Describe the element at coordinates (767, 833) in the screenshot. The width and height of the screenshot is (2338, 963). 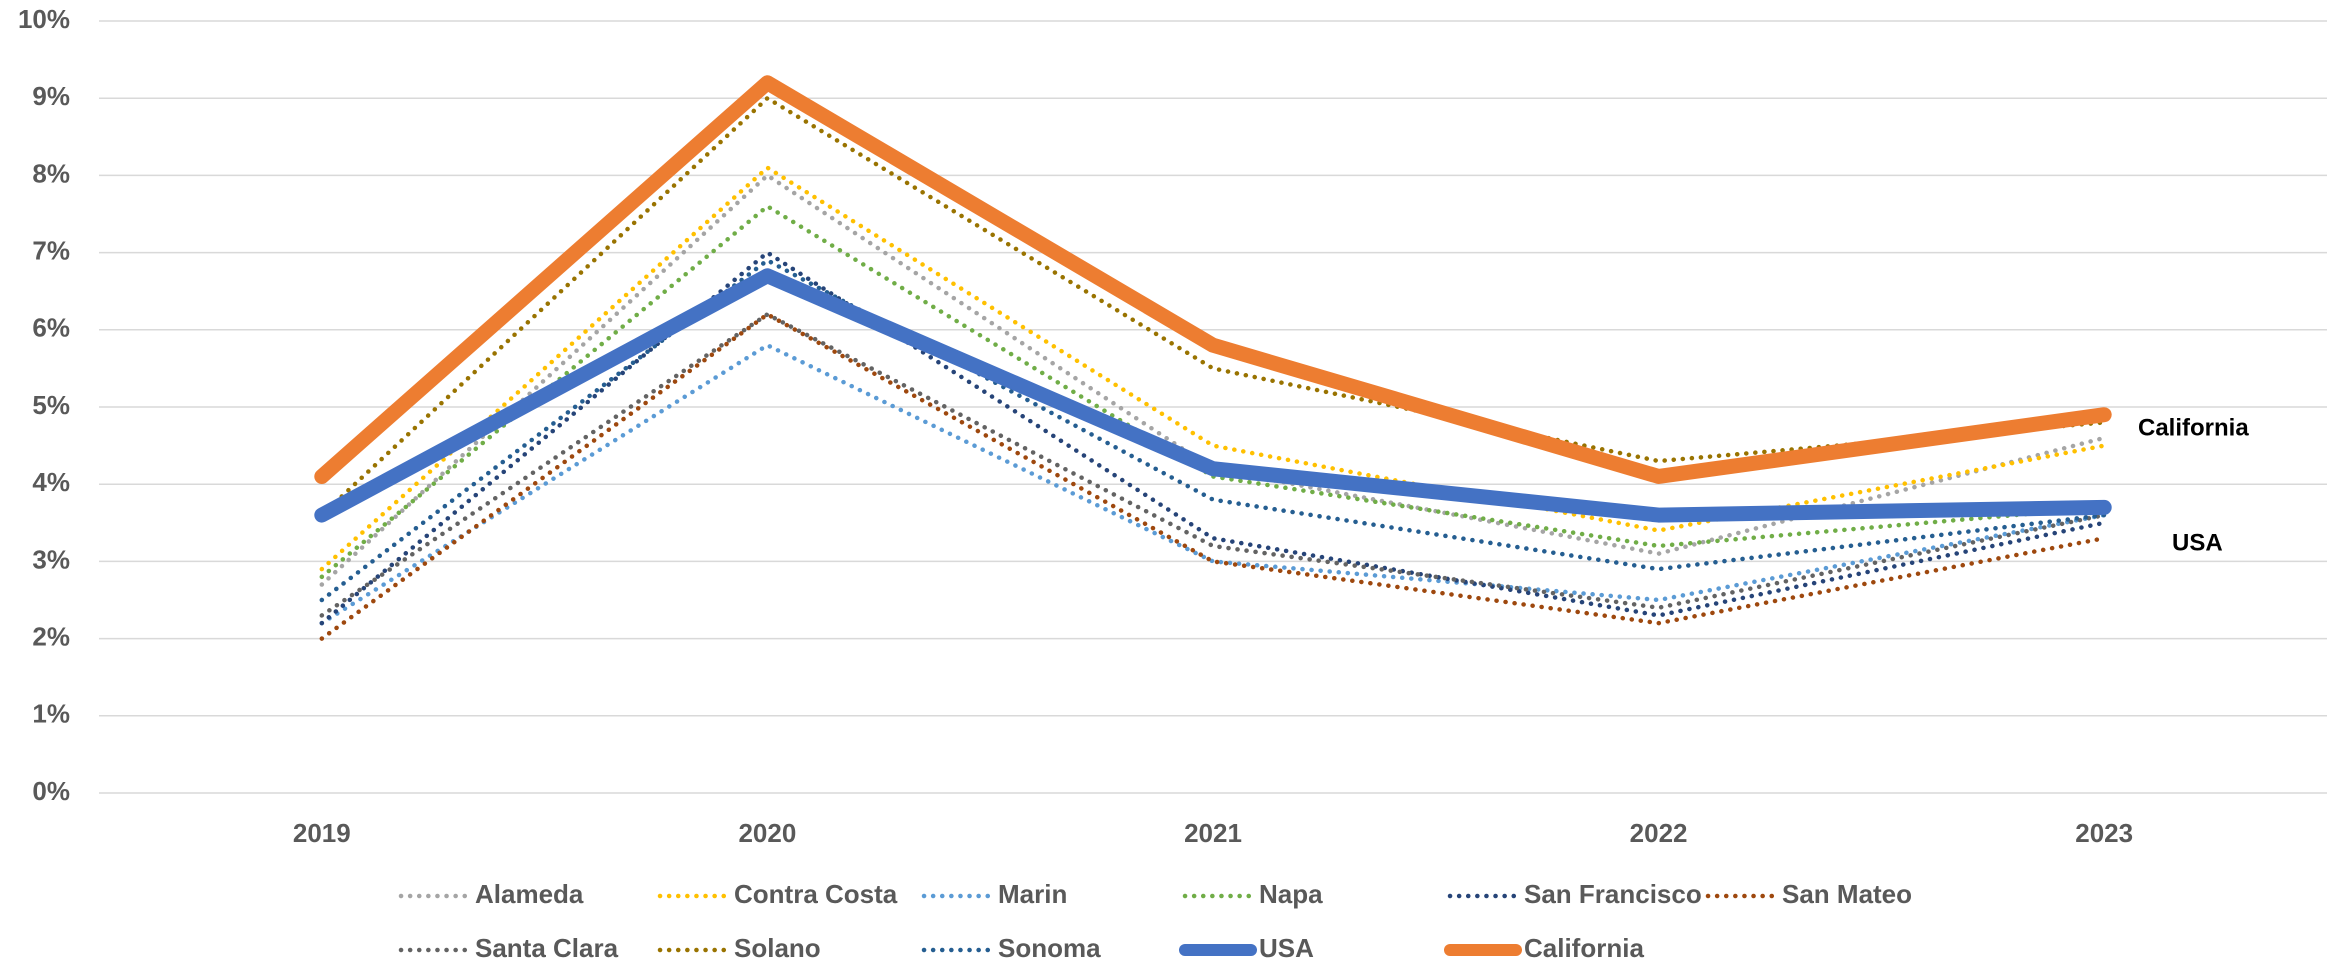
I see `x-tick-label: 2020` at that location.